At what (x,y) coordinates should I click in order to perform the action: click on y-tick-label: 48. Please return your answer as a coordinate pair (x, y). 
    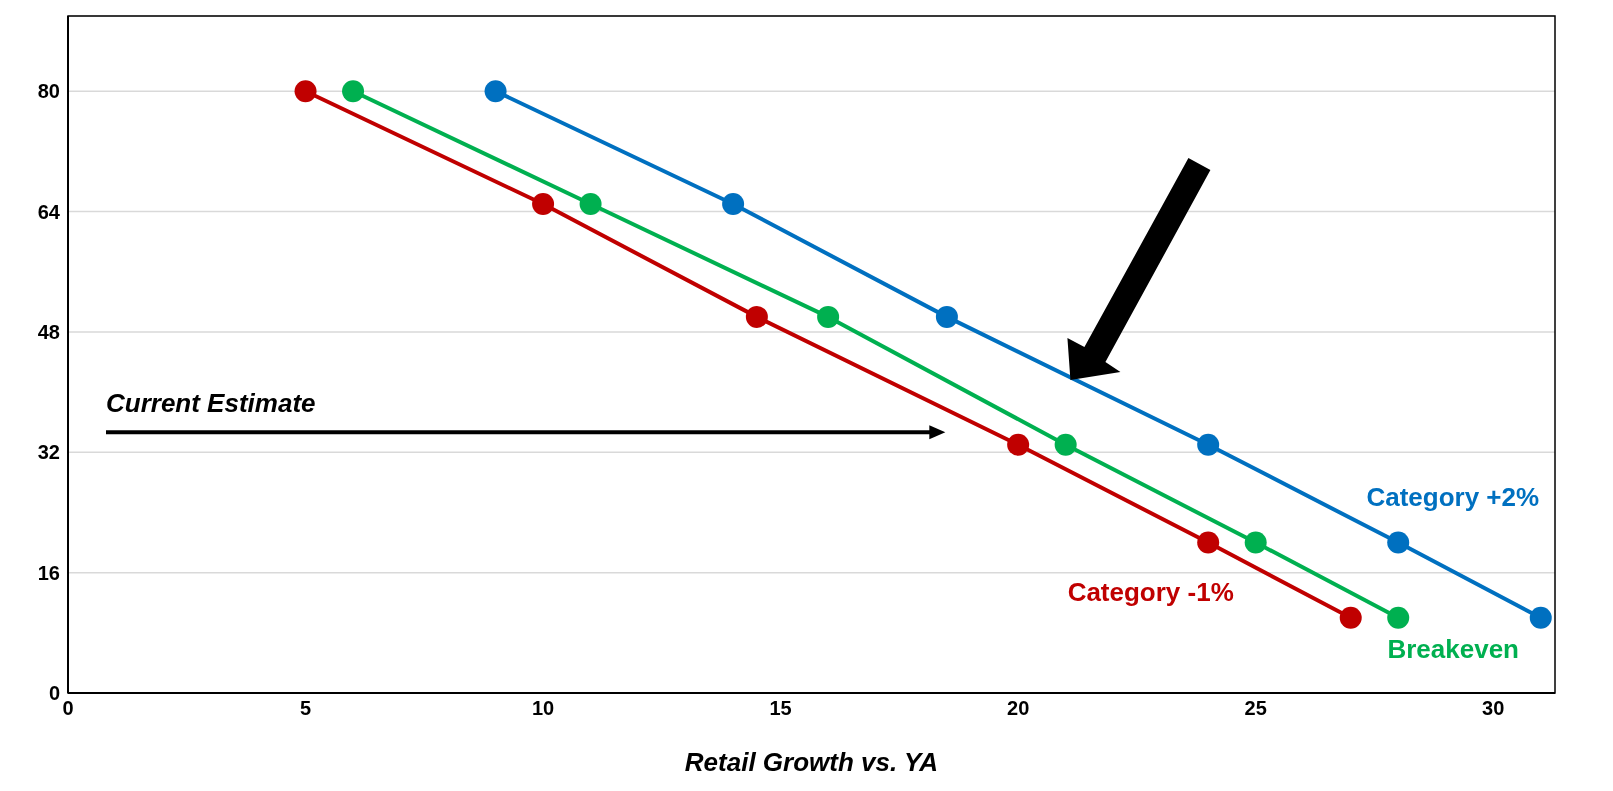
    Looking at the image, I should click on (48, 332).